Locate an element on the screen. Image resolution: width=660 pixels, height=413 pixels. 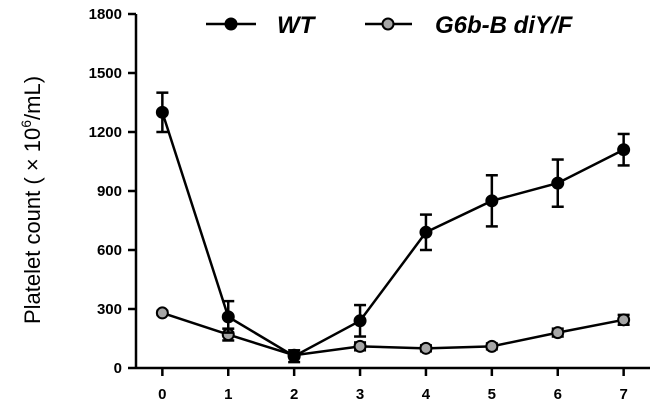
x-tick-label: 1 is located at coordinates (228, 394).